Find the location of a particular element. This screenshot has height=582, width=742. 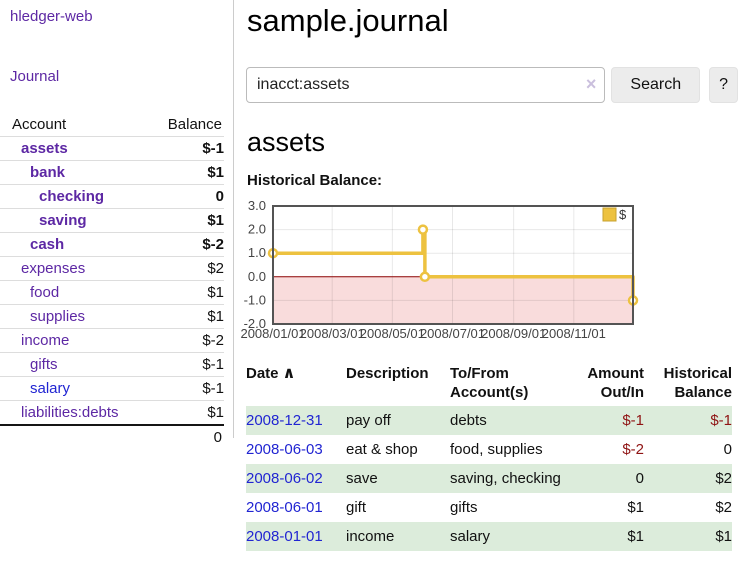

account-link-checking: checking is located at coordinates (72, 196).